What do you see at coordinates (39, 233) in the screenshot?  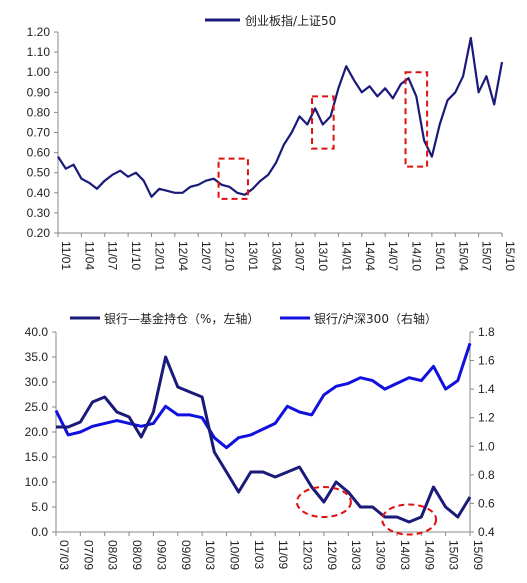 I see `y-tick-label: 0.20` at bounding box center [39, 233].